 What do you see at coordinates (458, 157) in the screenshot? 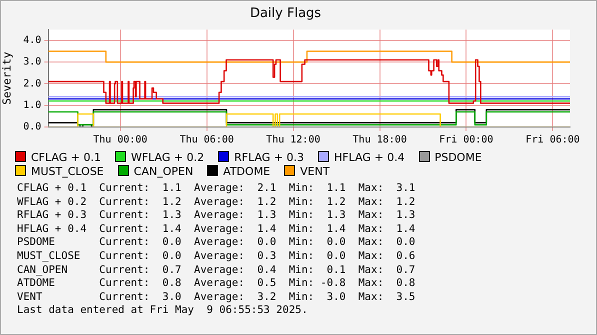
I see `legend-label: PSDOME` at bounding box center [458, 157].